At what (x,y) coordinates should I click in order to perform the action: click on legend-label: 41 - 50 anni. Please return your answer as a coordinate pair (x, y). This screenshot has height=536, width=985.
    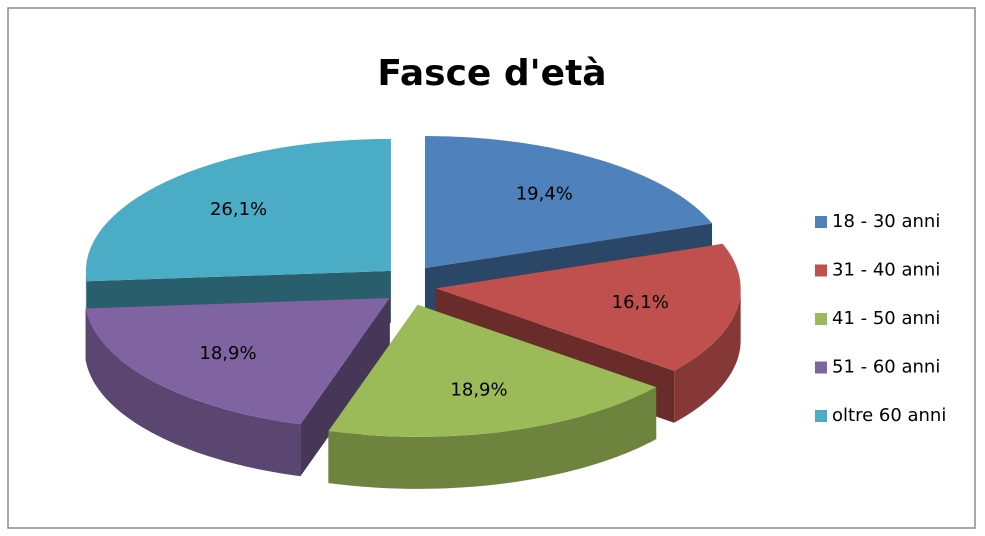
    Looking at the image, I should click on (886, 318).